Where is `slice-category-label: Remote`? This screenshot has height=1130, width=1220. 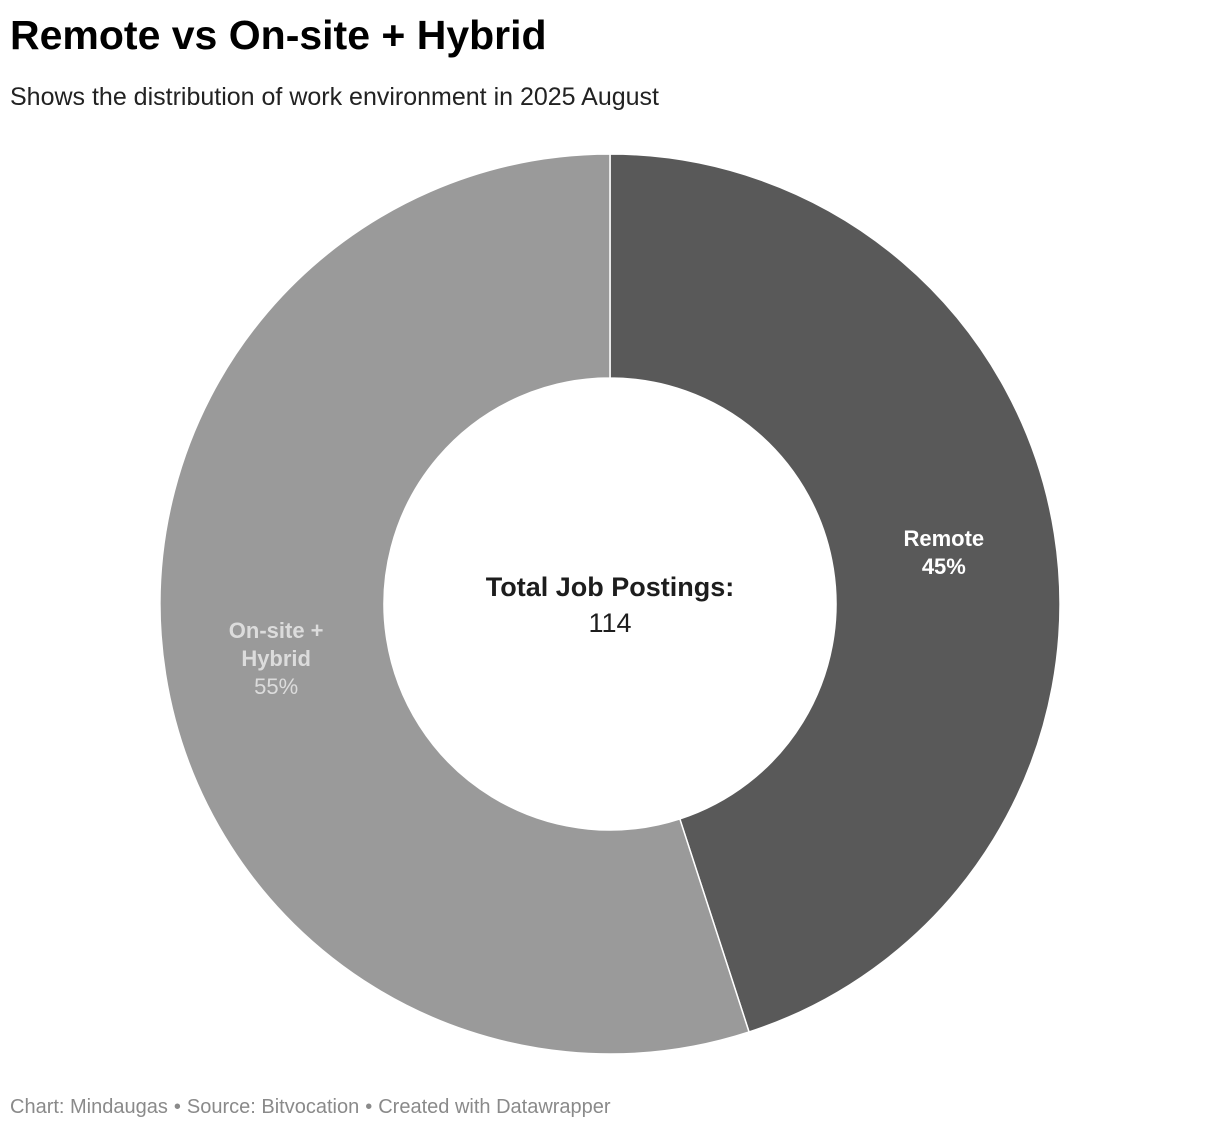 slice-category-label: Remote is located at coordinates (943, 538).